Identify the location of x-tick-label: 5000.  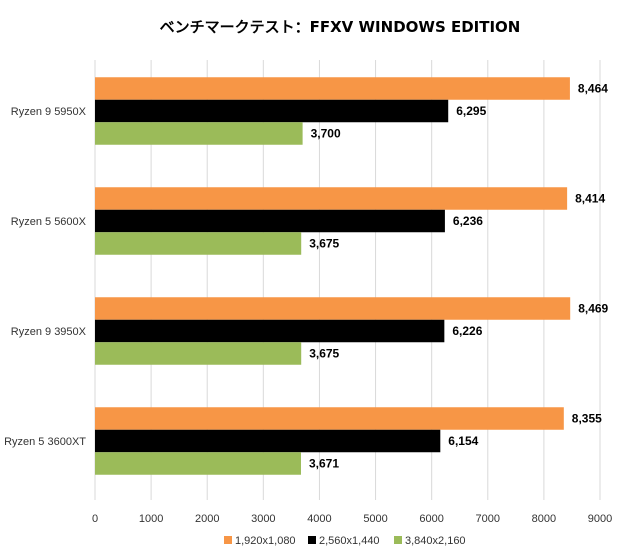
(375, 519).